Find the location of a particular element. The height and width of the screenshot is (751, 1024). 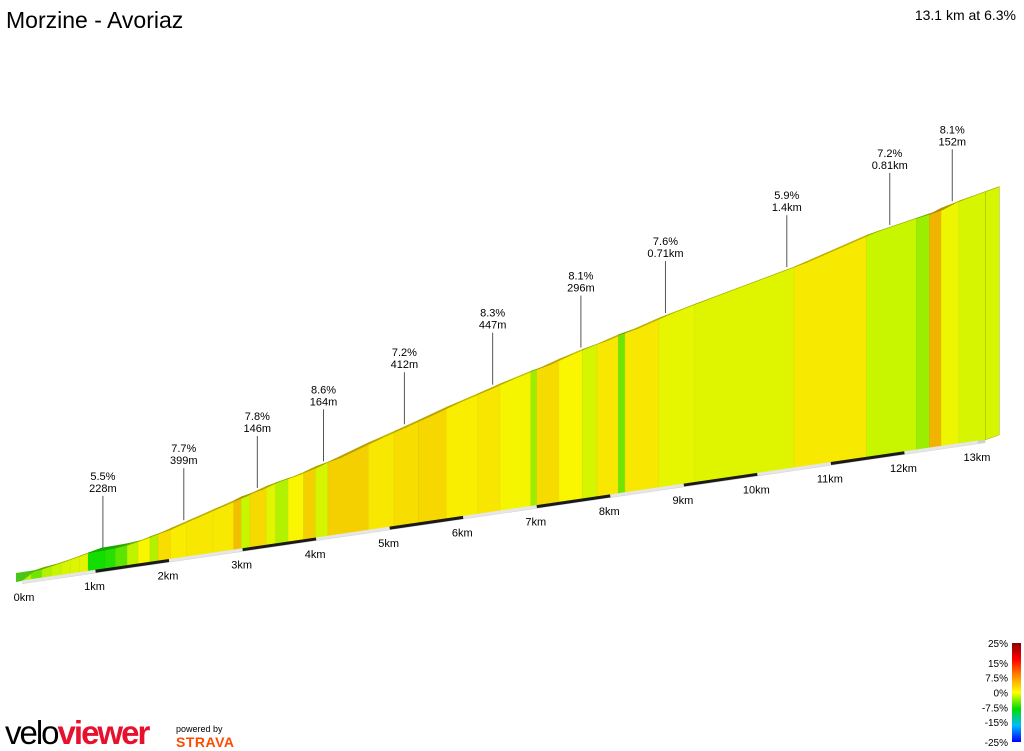

page-title: Morzine - Avoriaz is located at coordinates (95, 20).